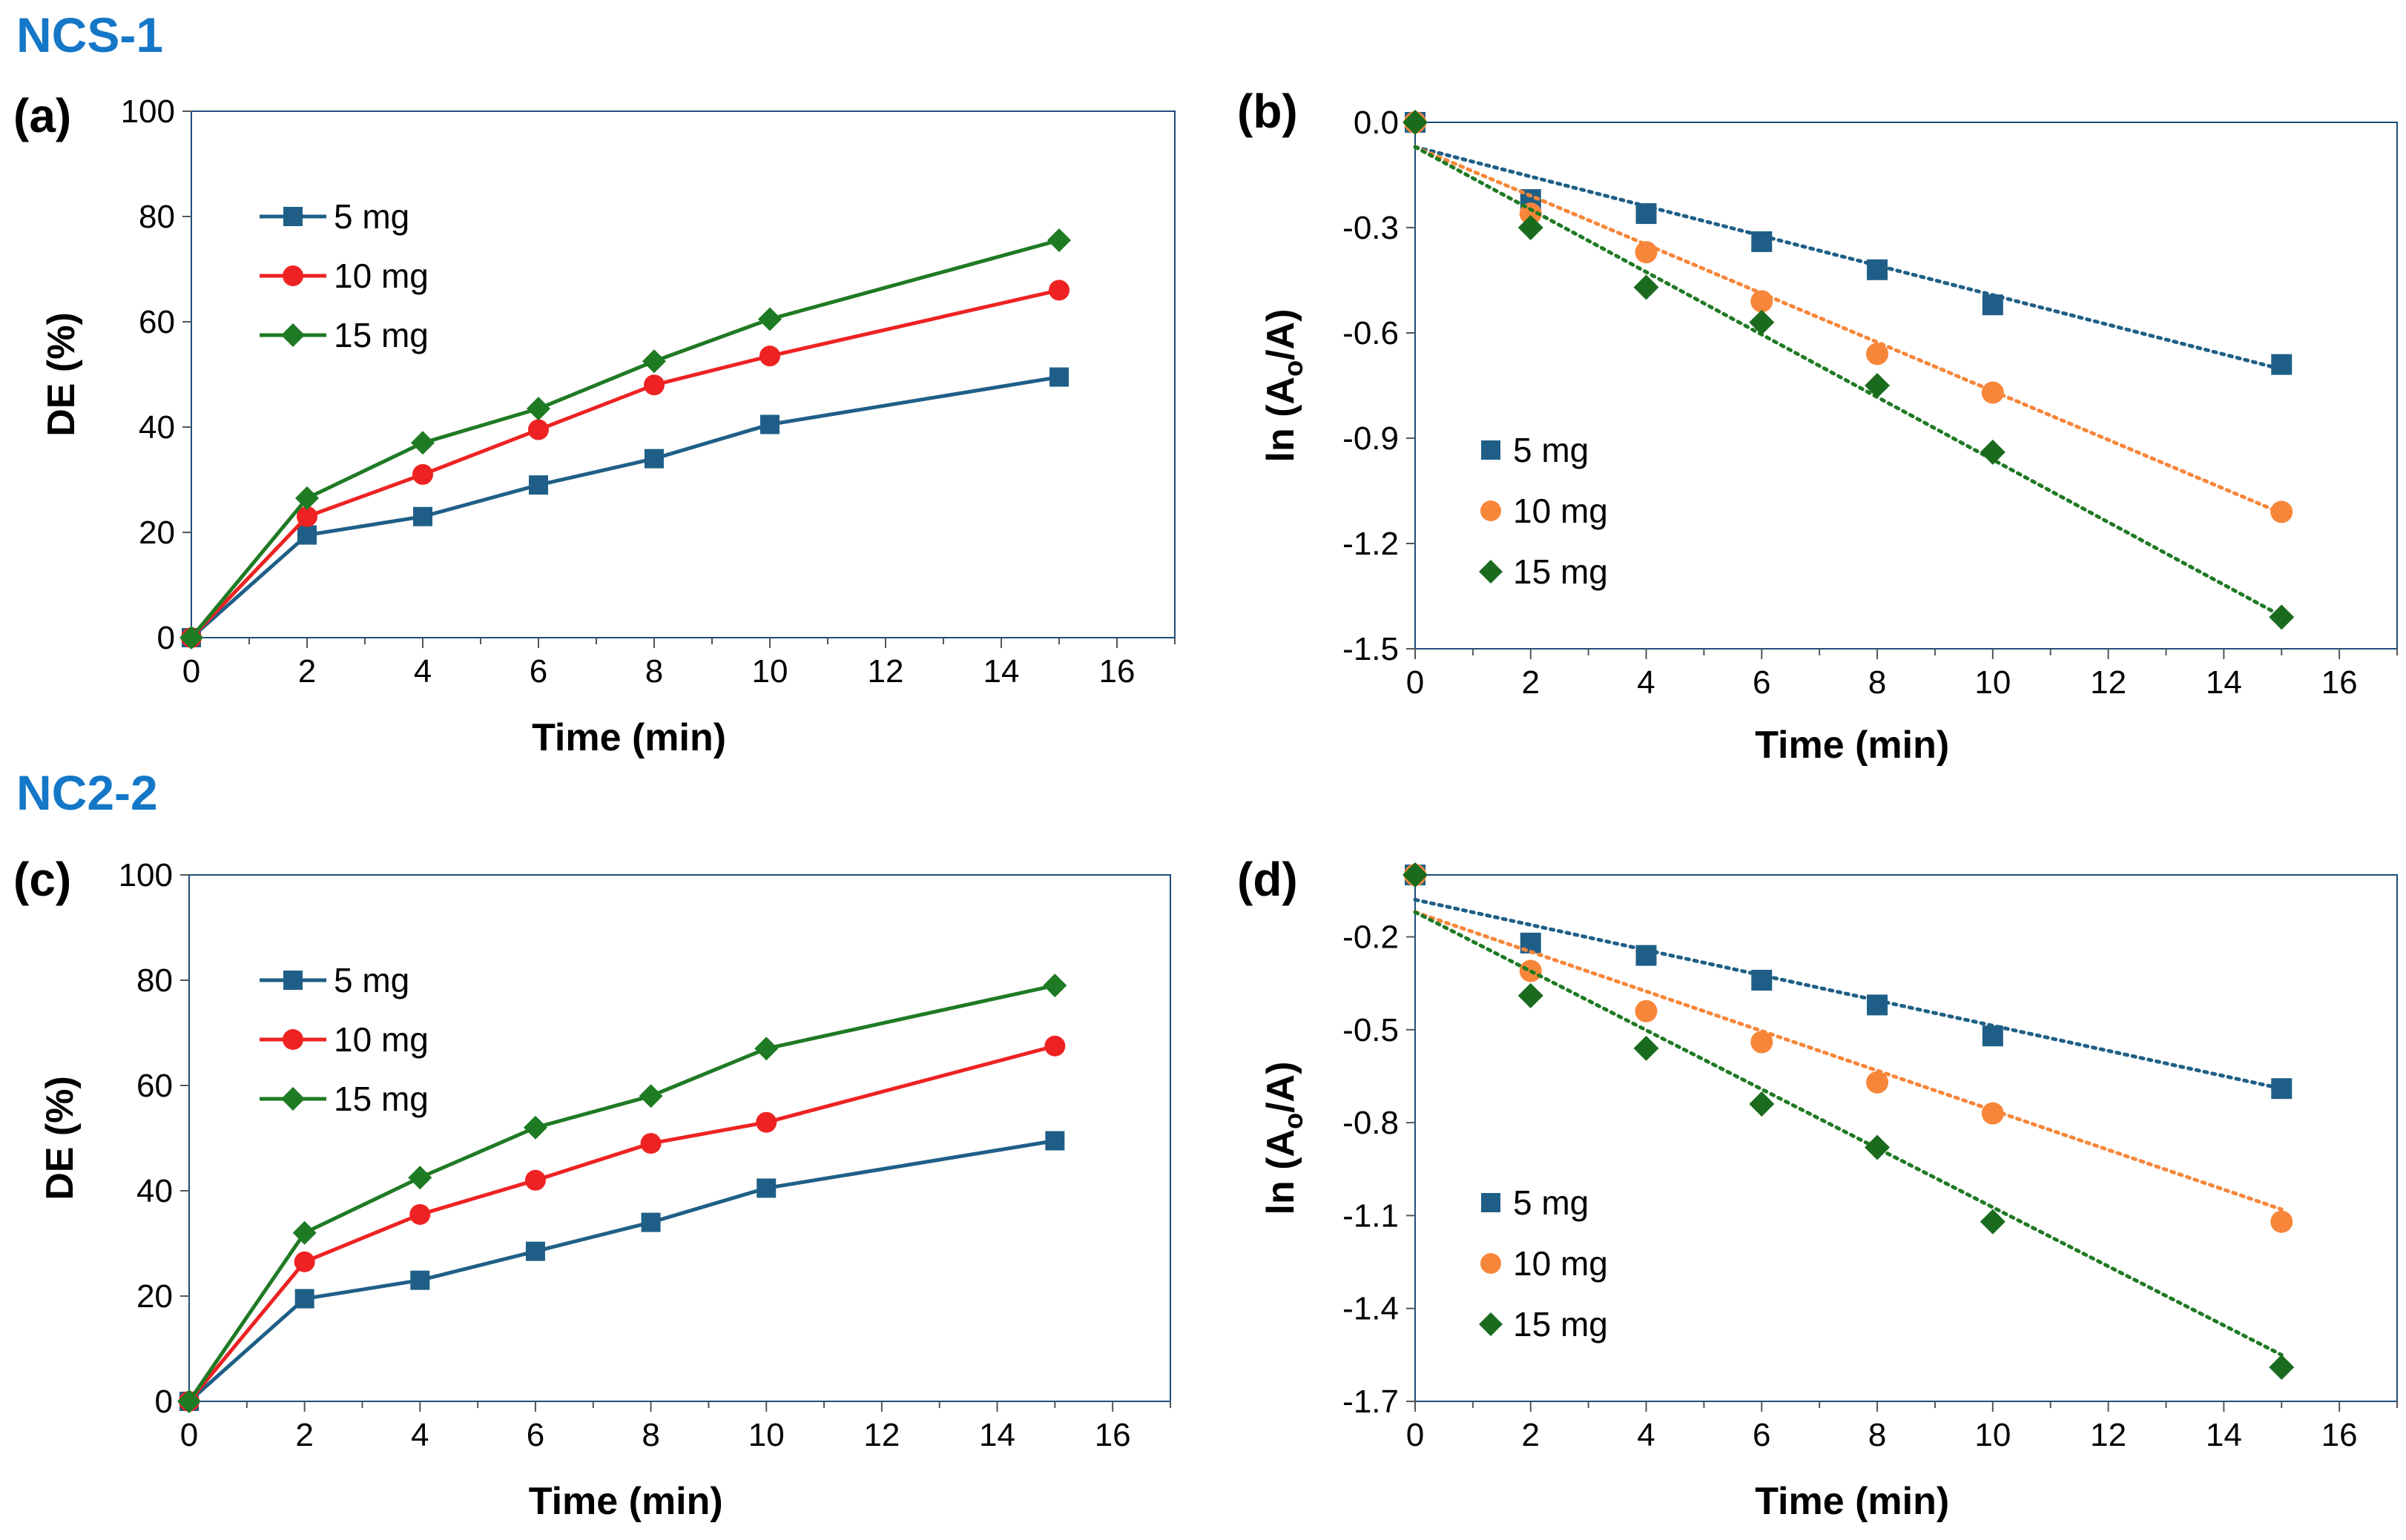  I want to click on y-axis-title: DE (%), so click(61, 375).